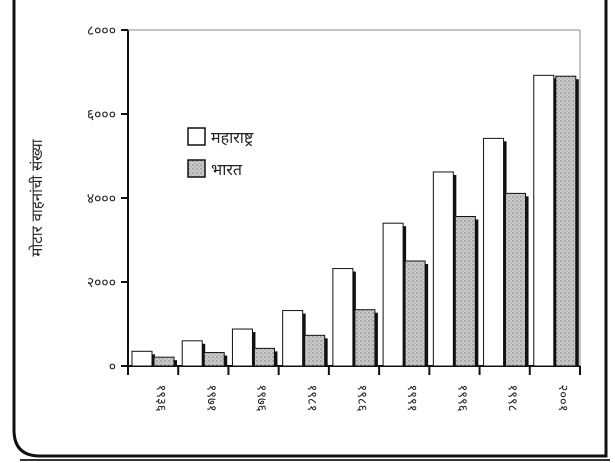 The image size is (615, 463). I want to click on x-tick-label: १९९१, so click(411, 397).